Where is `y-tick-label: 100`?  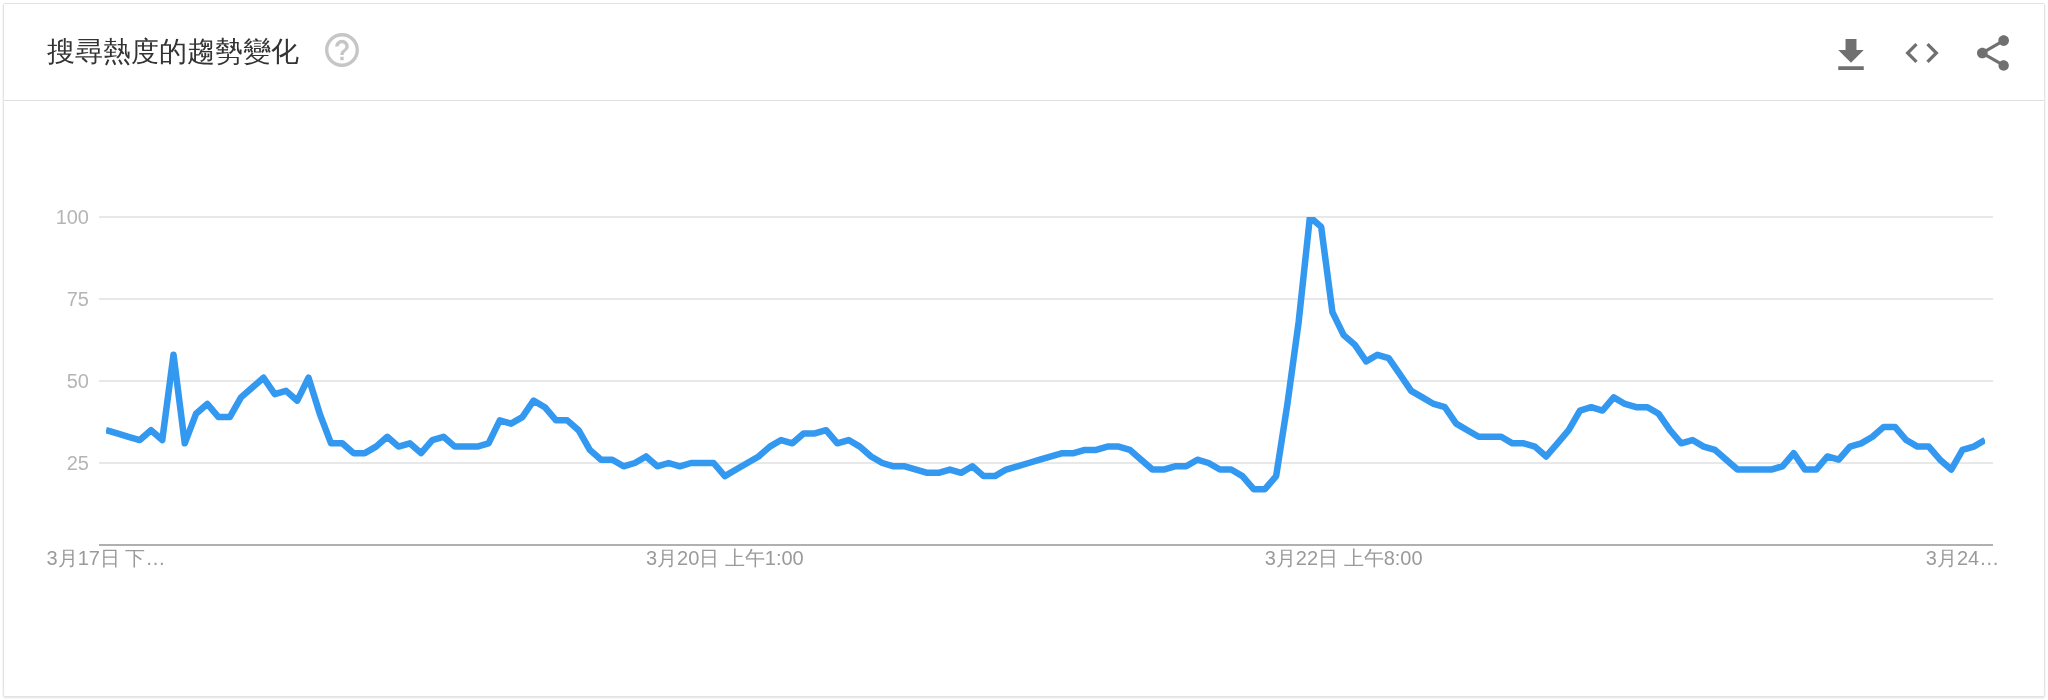 y-tick-label: 100 is located at coordinates (72, 217).